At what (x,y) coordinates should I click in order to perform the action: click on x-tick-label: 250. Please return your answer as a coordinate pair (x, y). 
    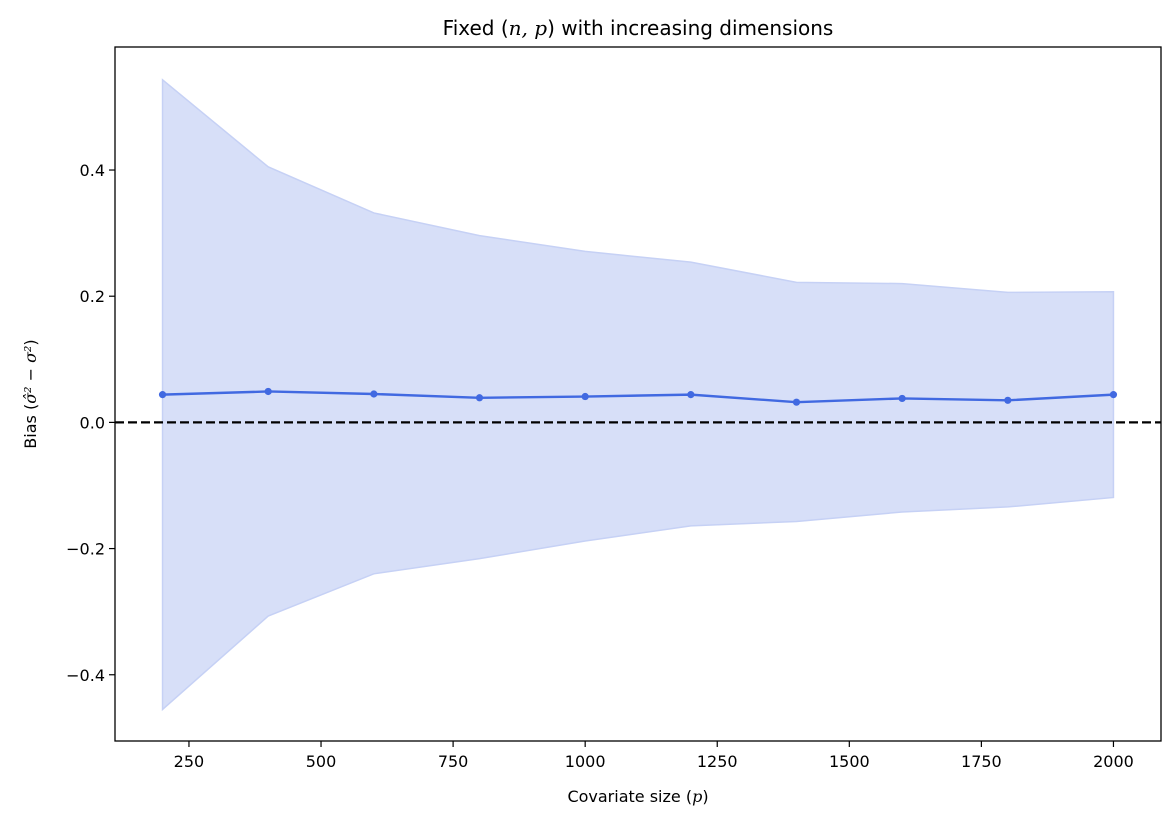
    Looking at the image, I should click on (189, 761).